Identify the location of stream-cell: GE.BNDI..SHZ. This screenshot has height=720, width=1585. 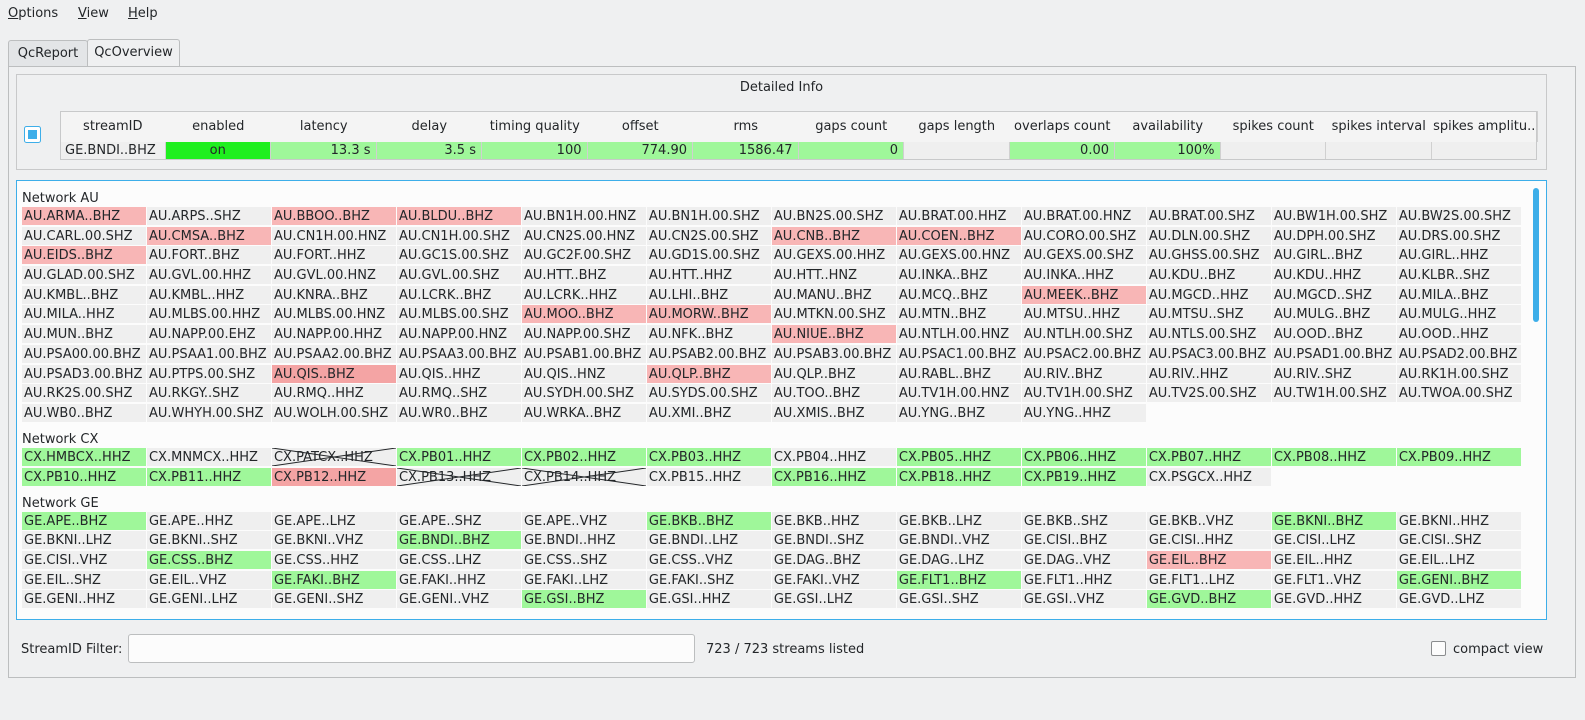
(833, 540).